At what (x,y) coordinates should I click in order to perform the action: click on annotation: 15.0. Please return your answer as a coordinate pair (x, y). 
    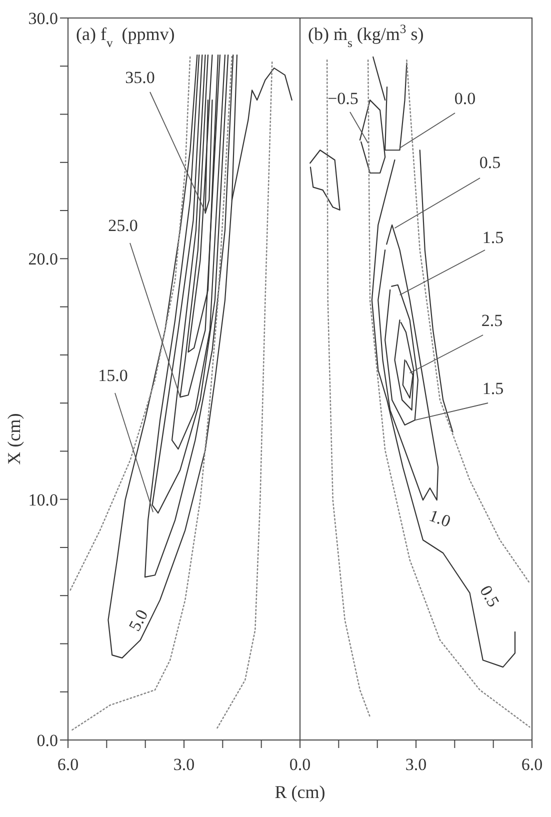
    Looking at the image, I should click on (113, 375).